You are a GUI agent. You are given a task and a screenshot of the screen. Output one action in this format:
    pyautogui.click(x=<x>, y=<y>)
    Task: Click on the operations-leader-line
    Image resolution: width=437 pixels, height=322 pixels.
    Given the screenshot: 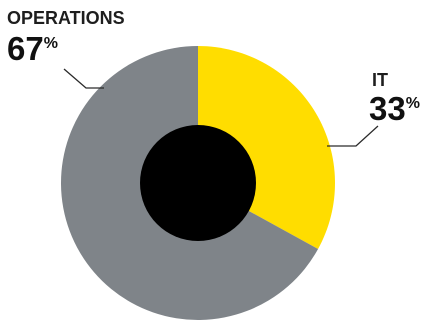 What is the action you would take?
    pyautogui.click(x=83, y=78)
    